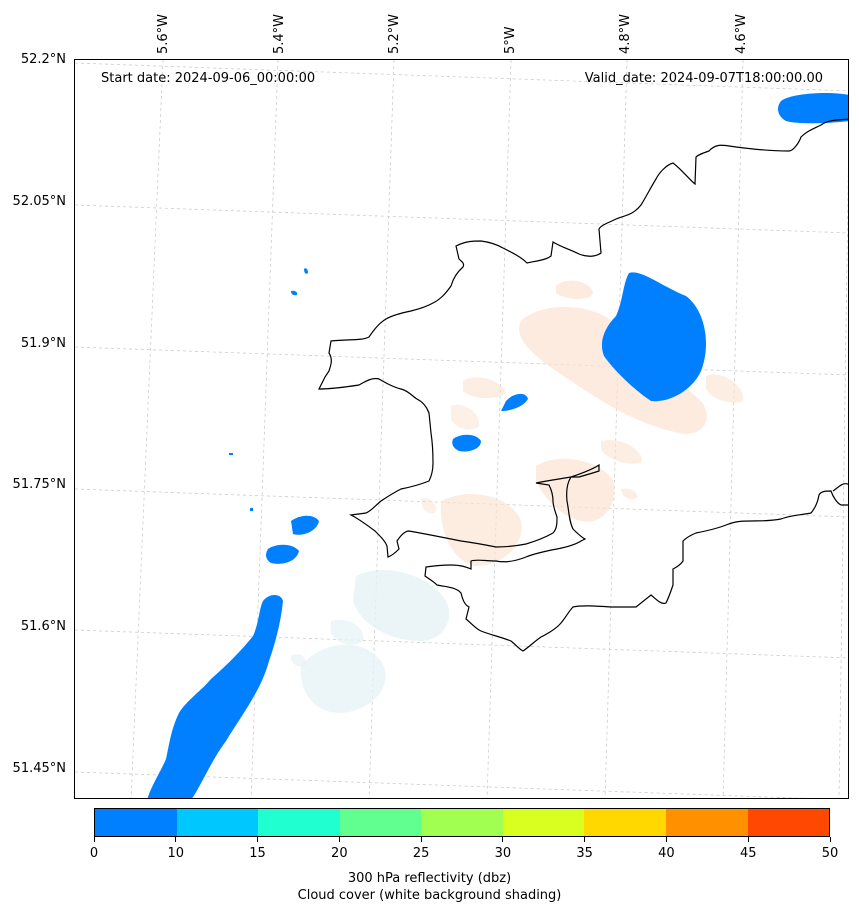 This screenshot has width=859, height=914. Describe the element at coordinates (394, 33) in the screenshot. I see `lon-label-5-2w: 5.2°W` at that location.